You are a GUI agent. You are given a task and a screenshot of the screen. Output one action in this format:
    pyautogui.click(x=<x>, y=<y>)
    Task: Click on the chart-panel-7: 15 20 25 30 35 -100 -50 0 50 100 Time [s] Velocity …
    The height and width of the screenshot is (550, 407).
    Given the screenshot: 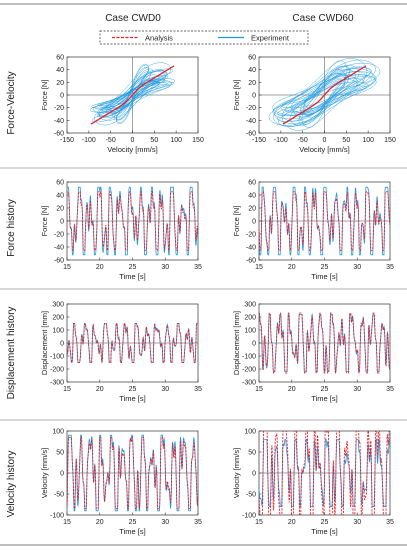 What is the action you would take?
    pyautogui.click(x=121, y=483)
    